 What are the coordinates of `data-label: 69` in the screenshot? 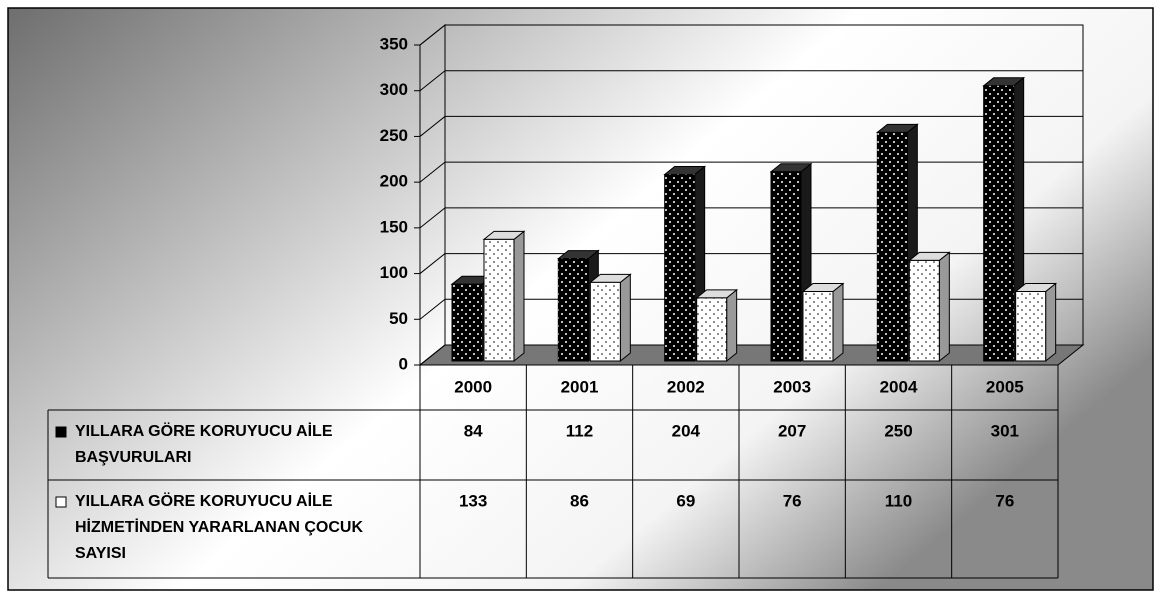 It's located at (685, 500).